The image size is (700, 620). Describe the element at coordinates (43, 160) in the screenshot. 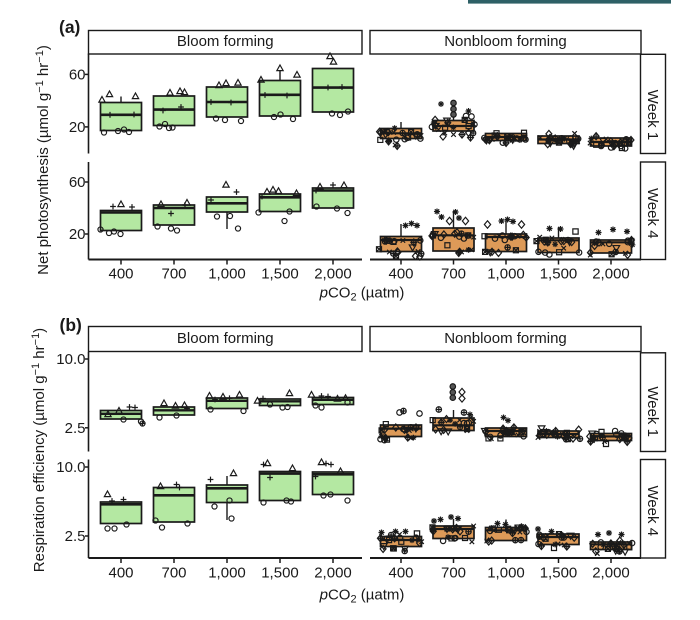

I see `svg-text:Net photosynthesis (µmol g−1 h: Net photosynthesis (µmol g−1 hr−1)` at that location.